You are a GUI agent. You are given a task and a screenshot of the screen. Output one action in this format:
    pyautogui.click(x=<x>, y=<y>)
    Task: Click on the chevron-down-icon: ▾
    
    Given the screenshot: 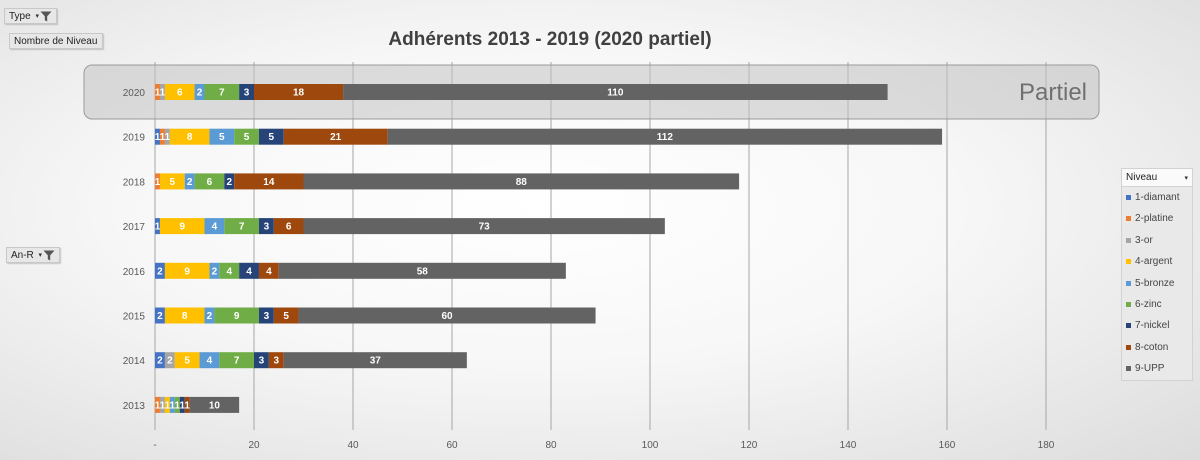 What is the action you would take?
    pyautogui.click(x=1186, y=178)
    